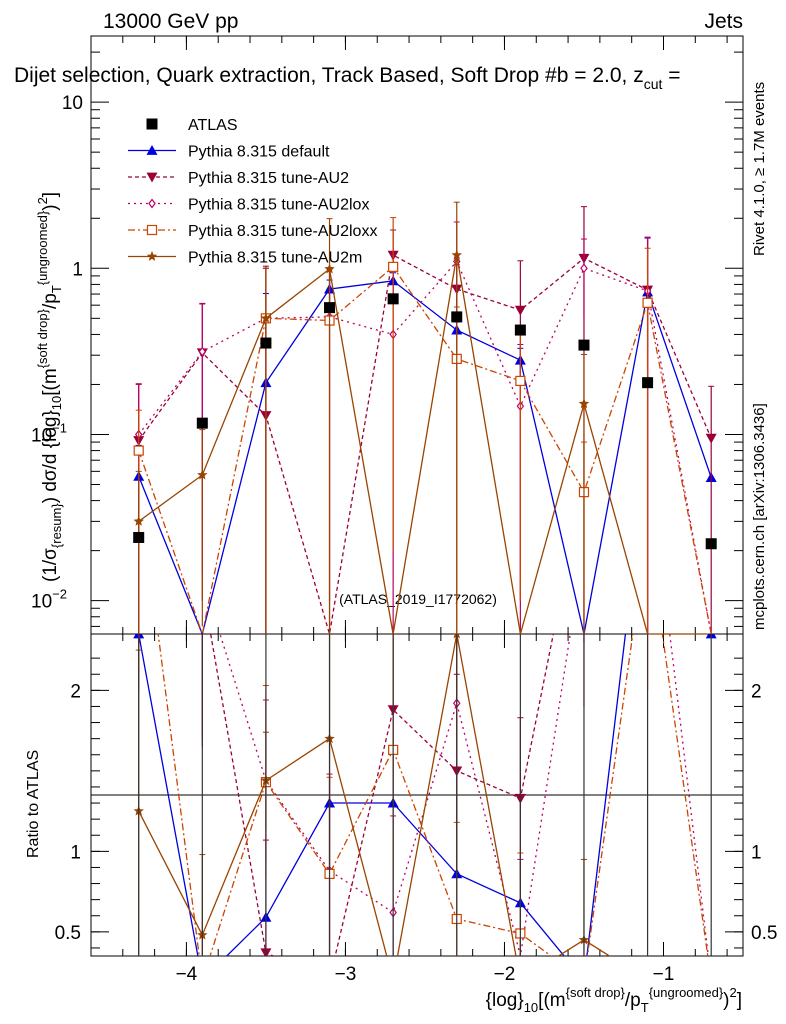 The height and width of the screenshot is (1024, 786). What do you see at coordinates (59, 427) in the screenshot?
I see `y-tick-exponent: −1` at bounding box center [59, 427].